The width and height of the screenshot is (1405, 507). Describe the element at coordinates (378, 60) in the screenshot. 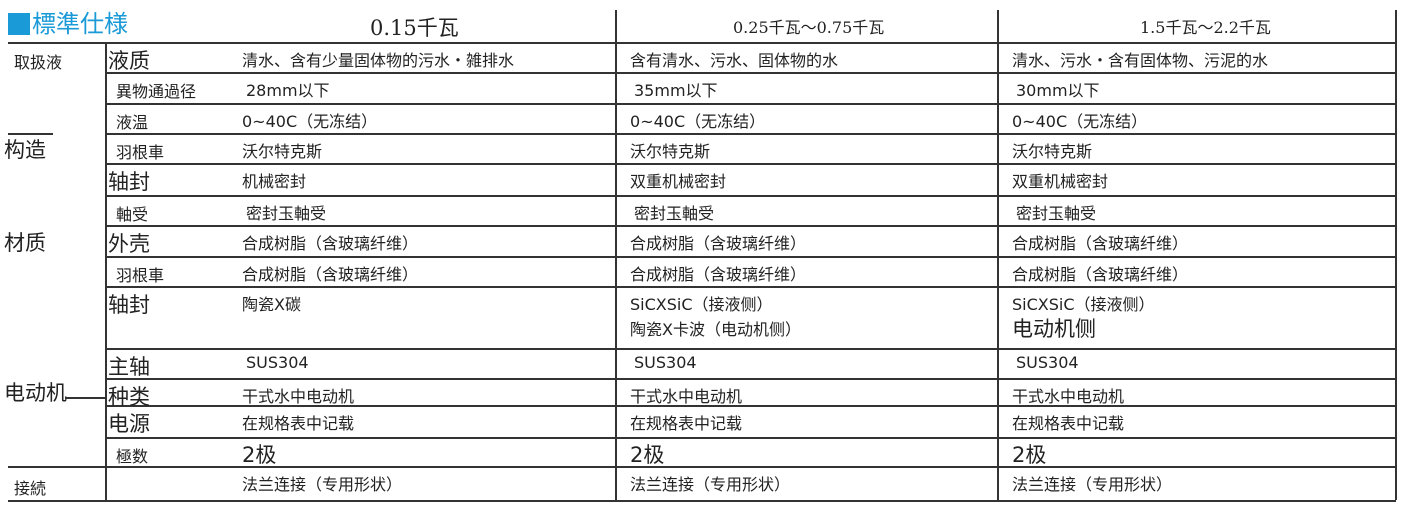

I see `cell-value: 清水、含有少量固体物的污水・雑排水` at that location.